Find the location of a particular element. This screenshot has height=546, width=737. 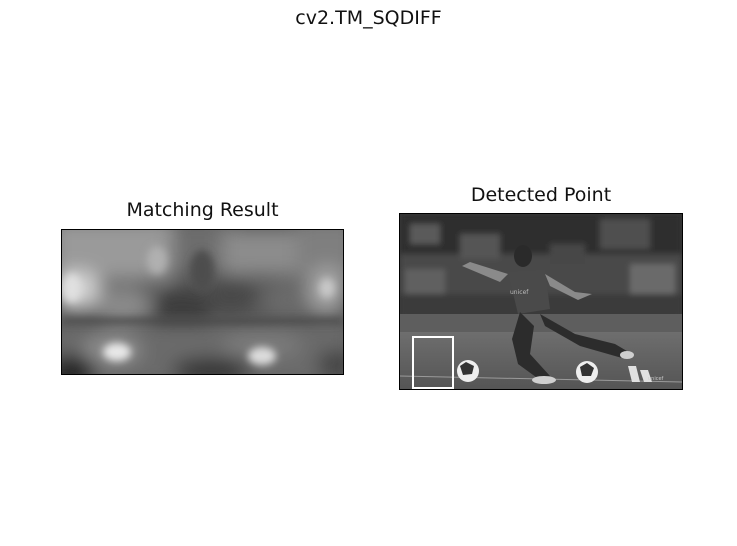

detected-point-image: unicef unicef is located at coordinates (541, 301).